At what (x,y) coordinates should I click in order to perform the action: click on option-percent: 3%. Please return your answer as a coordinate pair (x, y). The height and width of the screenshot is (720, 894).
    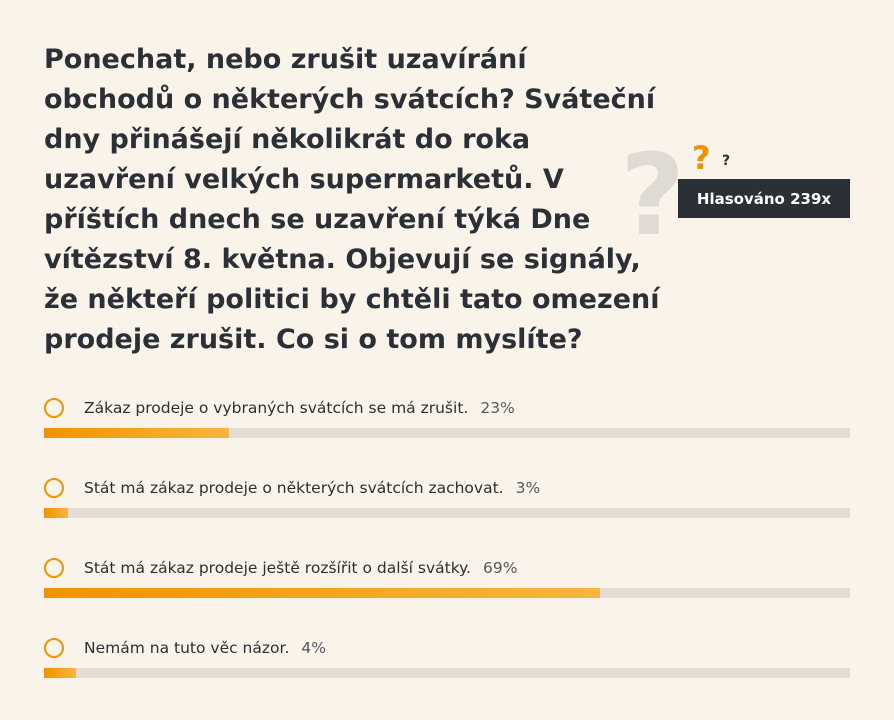
    Looking at the image, I should click on (528, 488).